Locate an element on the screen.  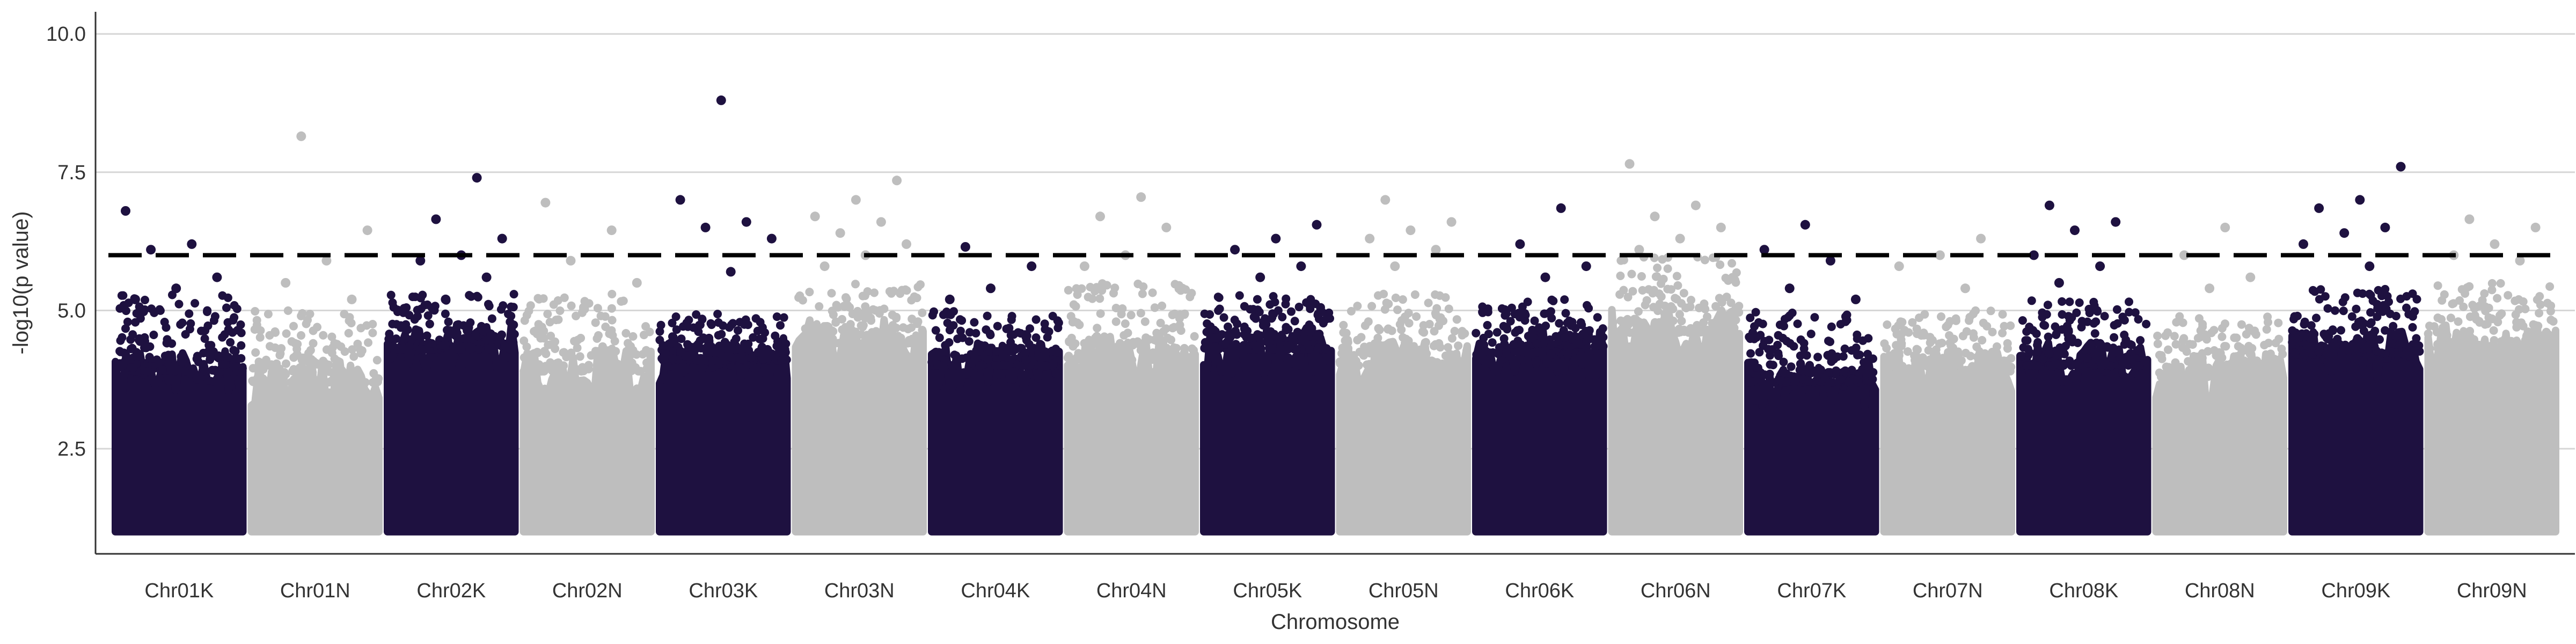
top-hit-point-Chr05N is located at coordinates (1395, 266).